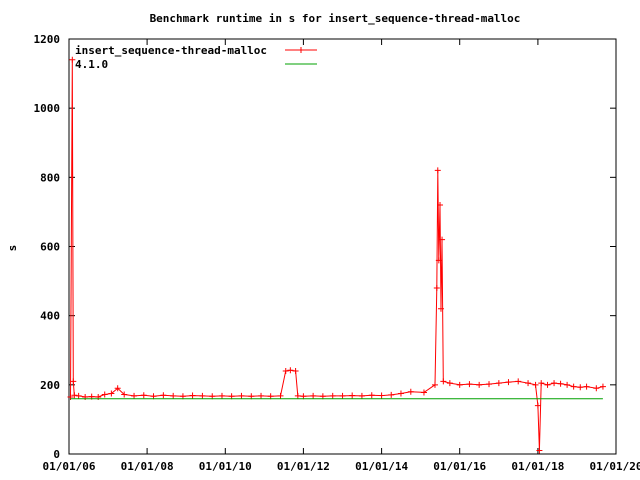 Image resolution: width=640 pixels, height=480 pixels. What do you see at coordinates (91, 64) in the screenshot?
I see `legend-label-1: 4.1.0` at bounding box center [91, 64].